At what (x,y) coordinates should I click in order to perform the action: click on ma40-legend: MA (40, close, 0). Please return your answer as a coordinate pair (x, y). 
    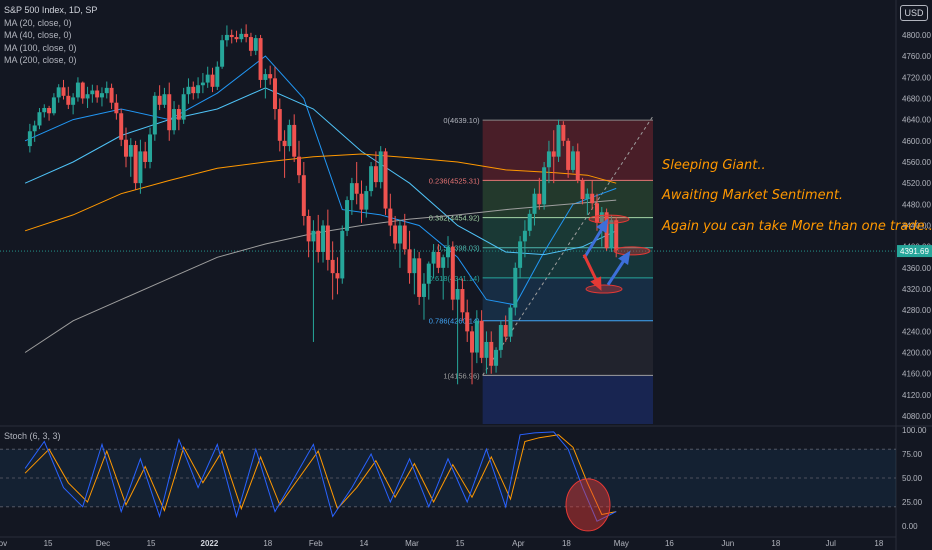
    Looking at the image, I should click on (38, 35).